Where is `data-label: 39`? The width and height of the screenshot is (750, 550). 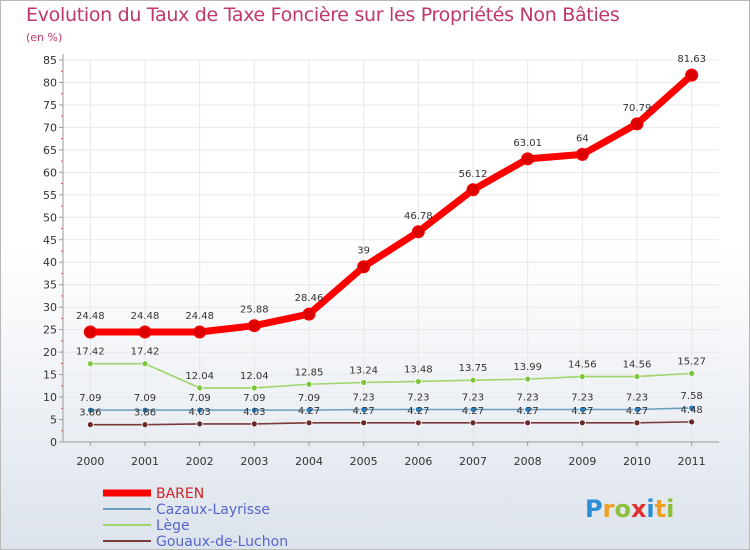
data-label: 39 is located at coordinates (363, 251).